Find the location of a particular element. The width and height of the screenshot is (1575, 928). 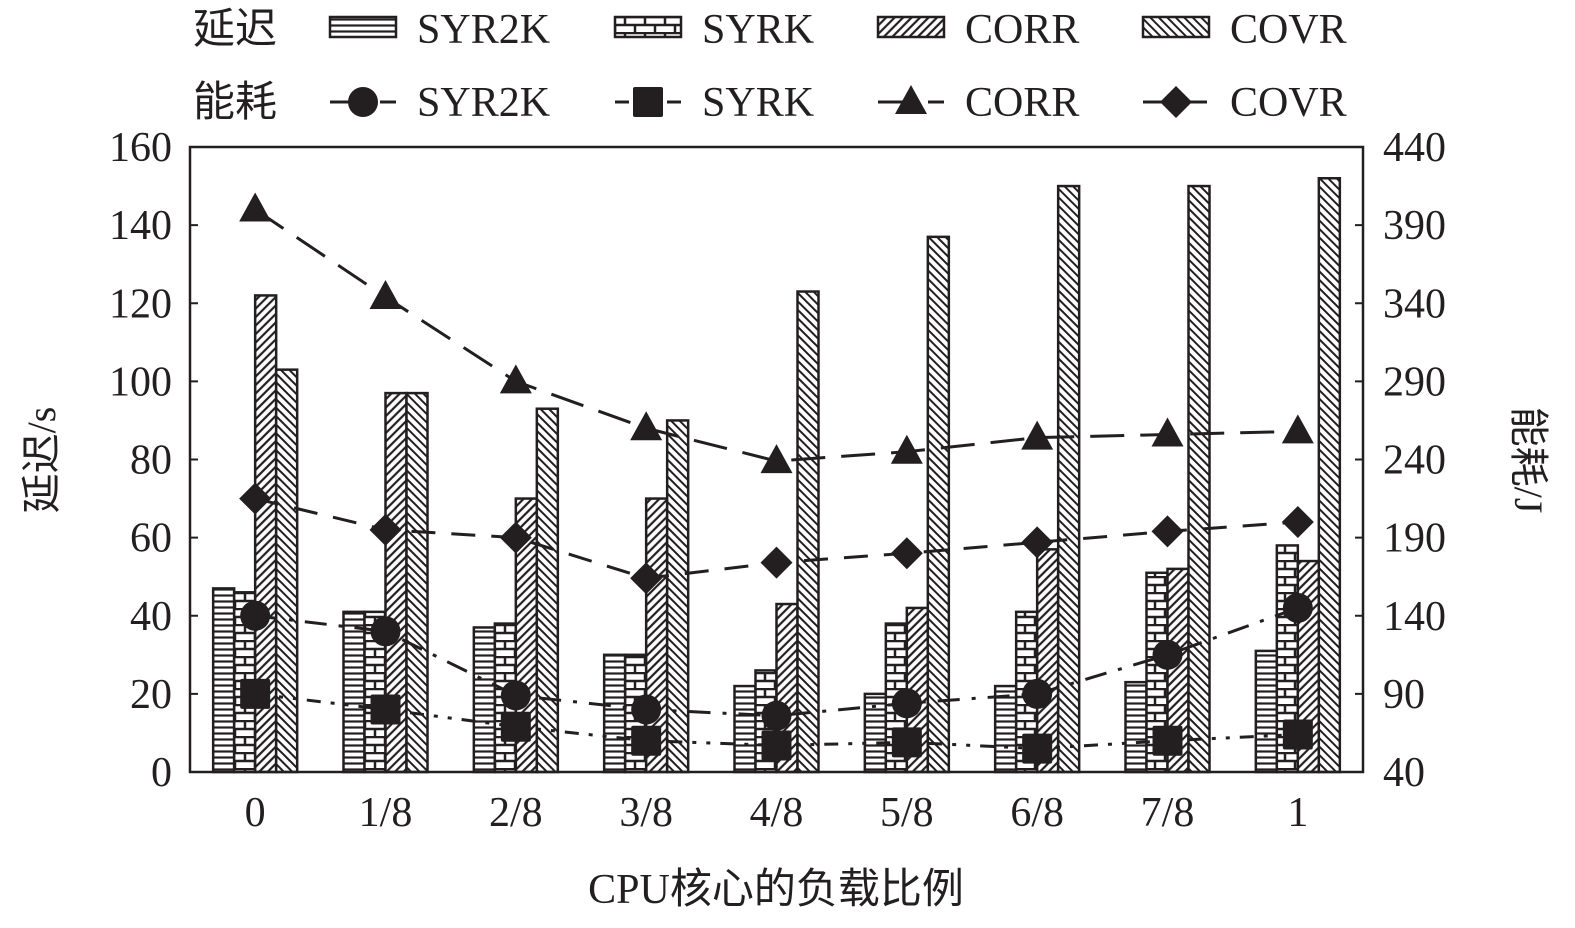

legend-label-line-covr: COVR is located at coordinates (1288, 103).